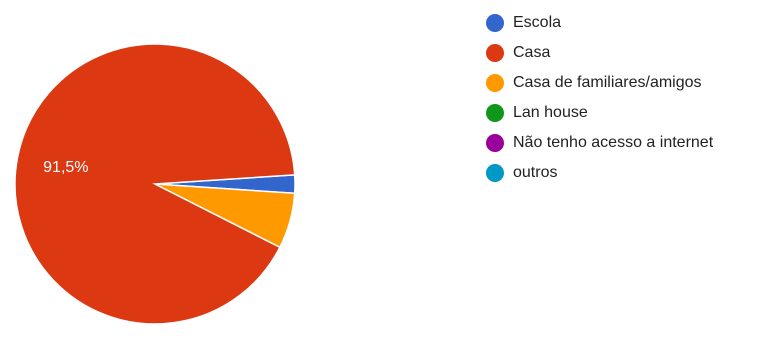  I want to click on pie-slice-casa-de-familiares-amigos, so click(225, 216).